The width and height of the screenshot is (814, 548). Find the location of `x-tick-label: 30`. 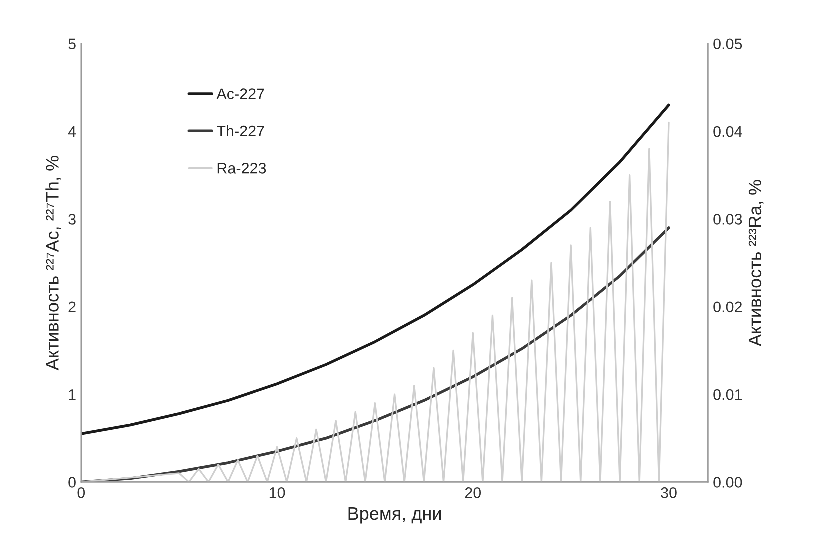

x-tick-label: 30 is located at coordinates (669, 493).